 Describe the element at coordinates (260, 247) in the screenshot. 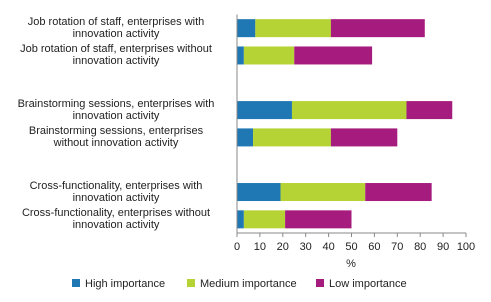

I see `x-tick-label: 10` at that location.